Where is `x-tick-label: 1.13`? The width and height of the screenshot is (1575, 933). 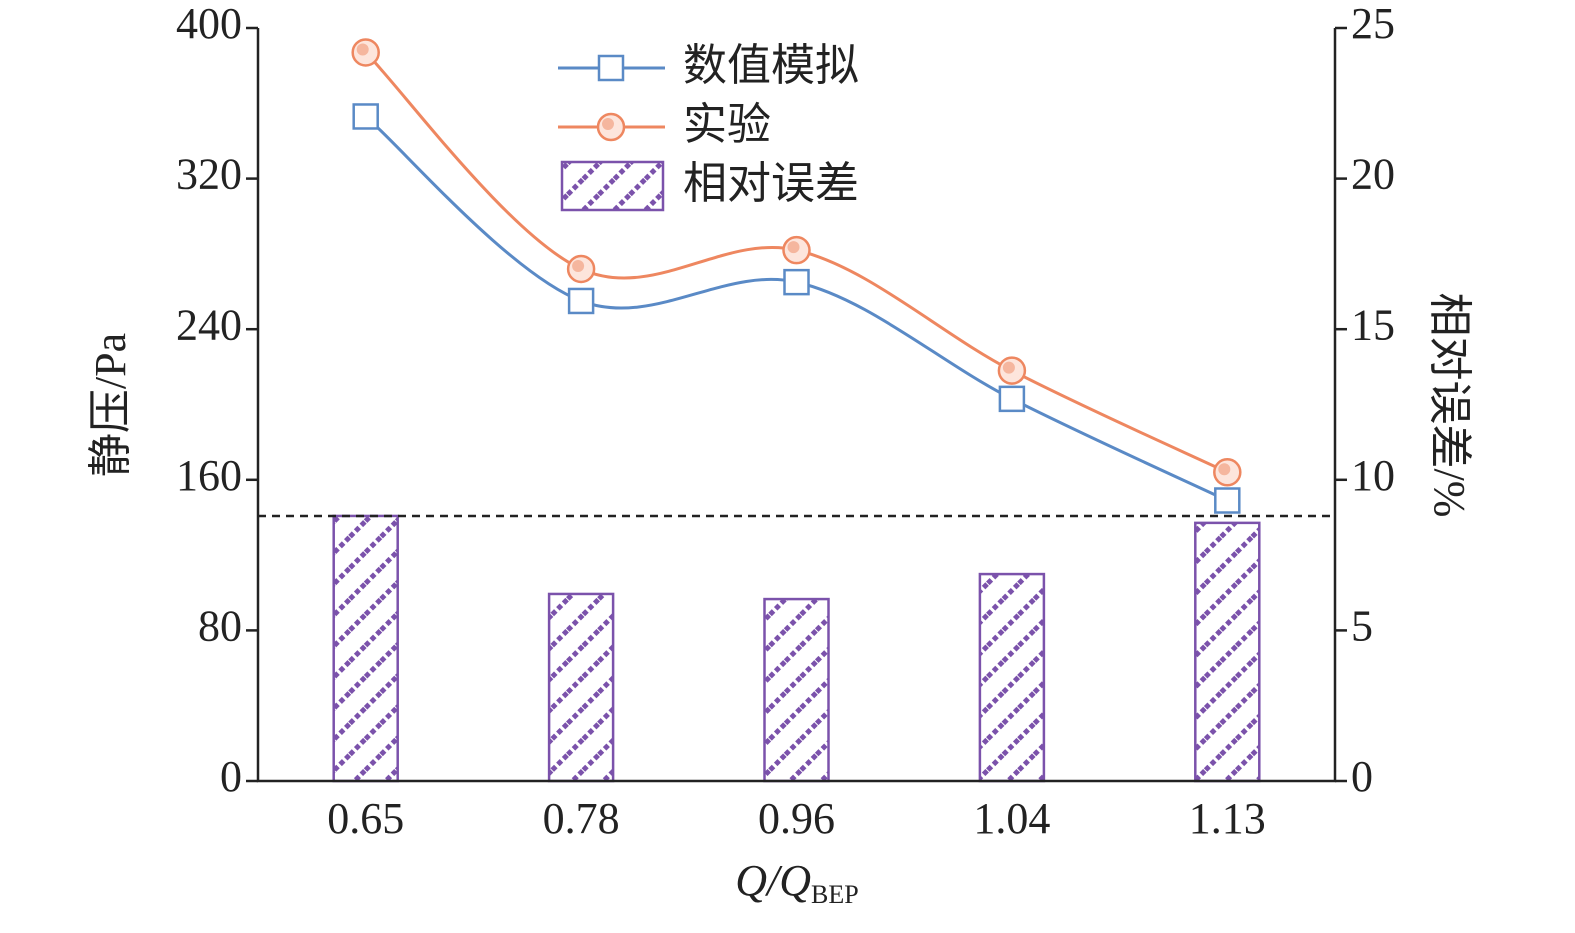 x-tick-label: 1.13 is located at coordinates (1227, 818).